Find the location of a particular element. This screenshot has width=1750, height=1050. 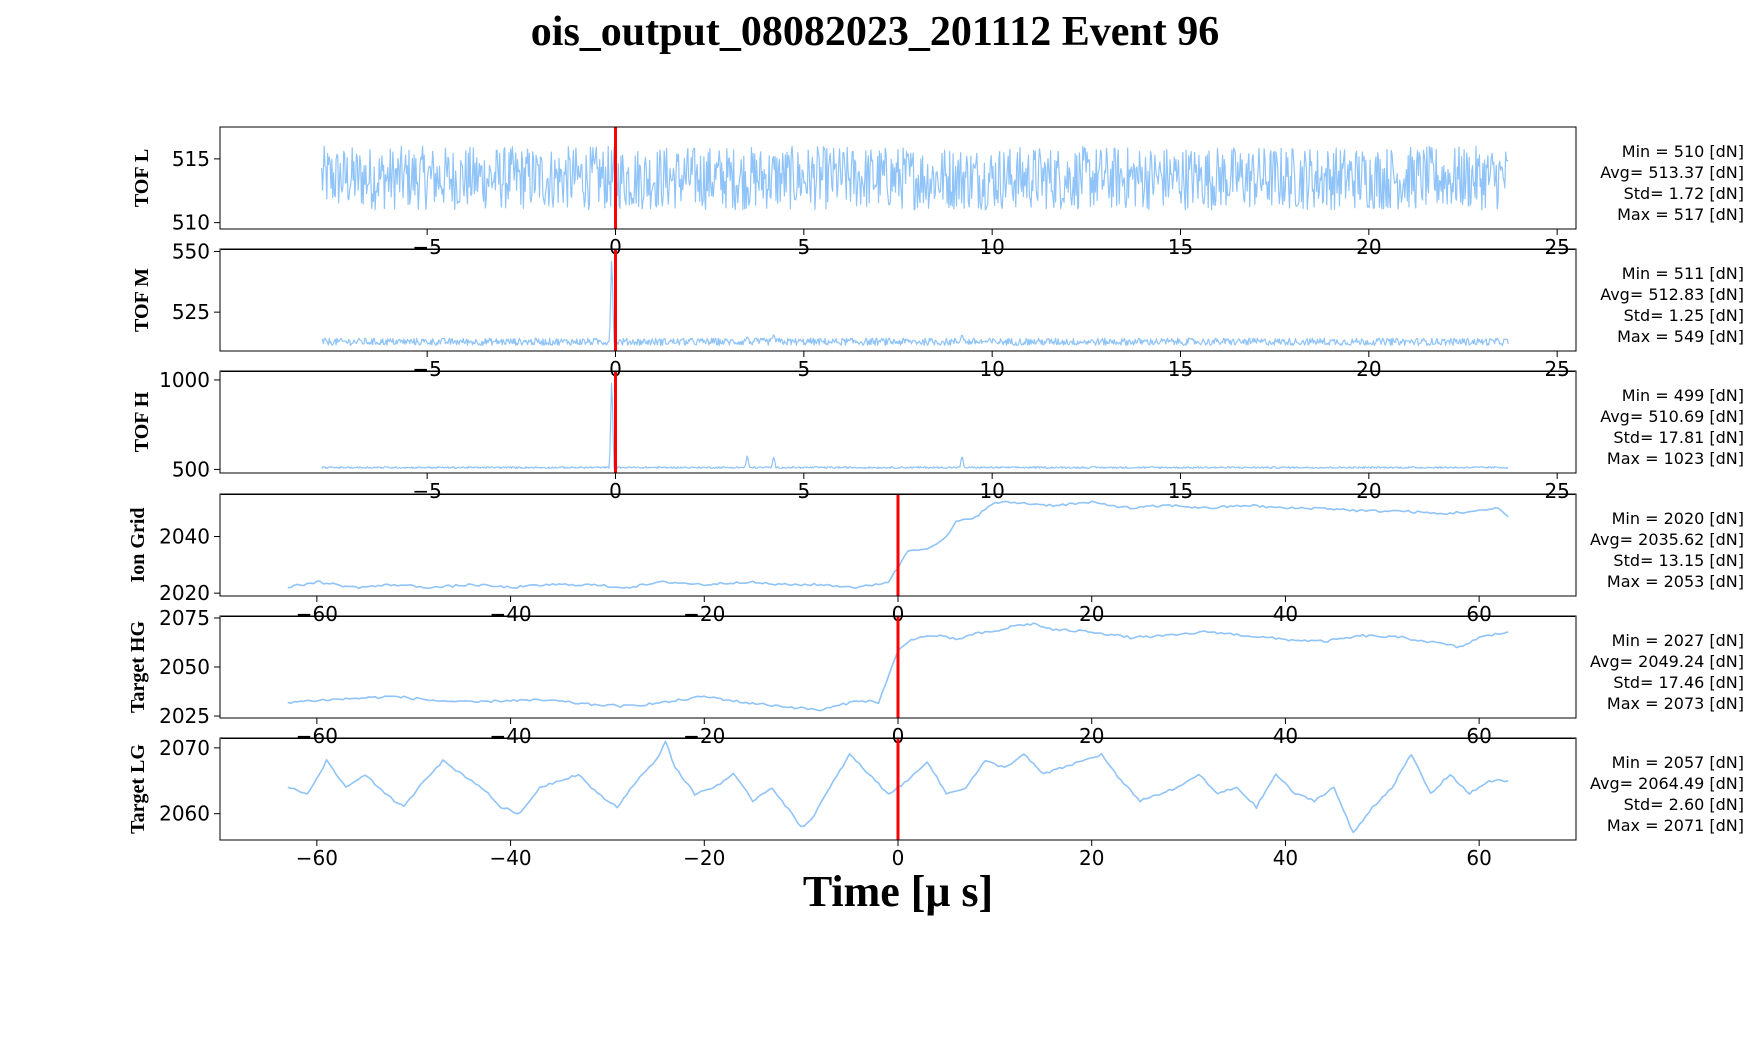

stat-line: Min = 2057 [dN] is located at coordinates (1678, 762).